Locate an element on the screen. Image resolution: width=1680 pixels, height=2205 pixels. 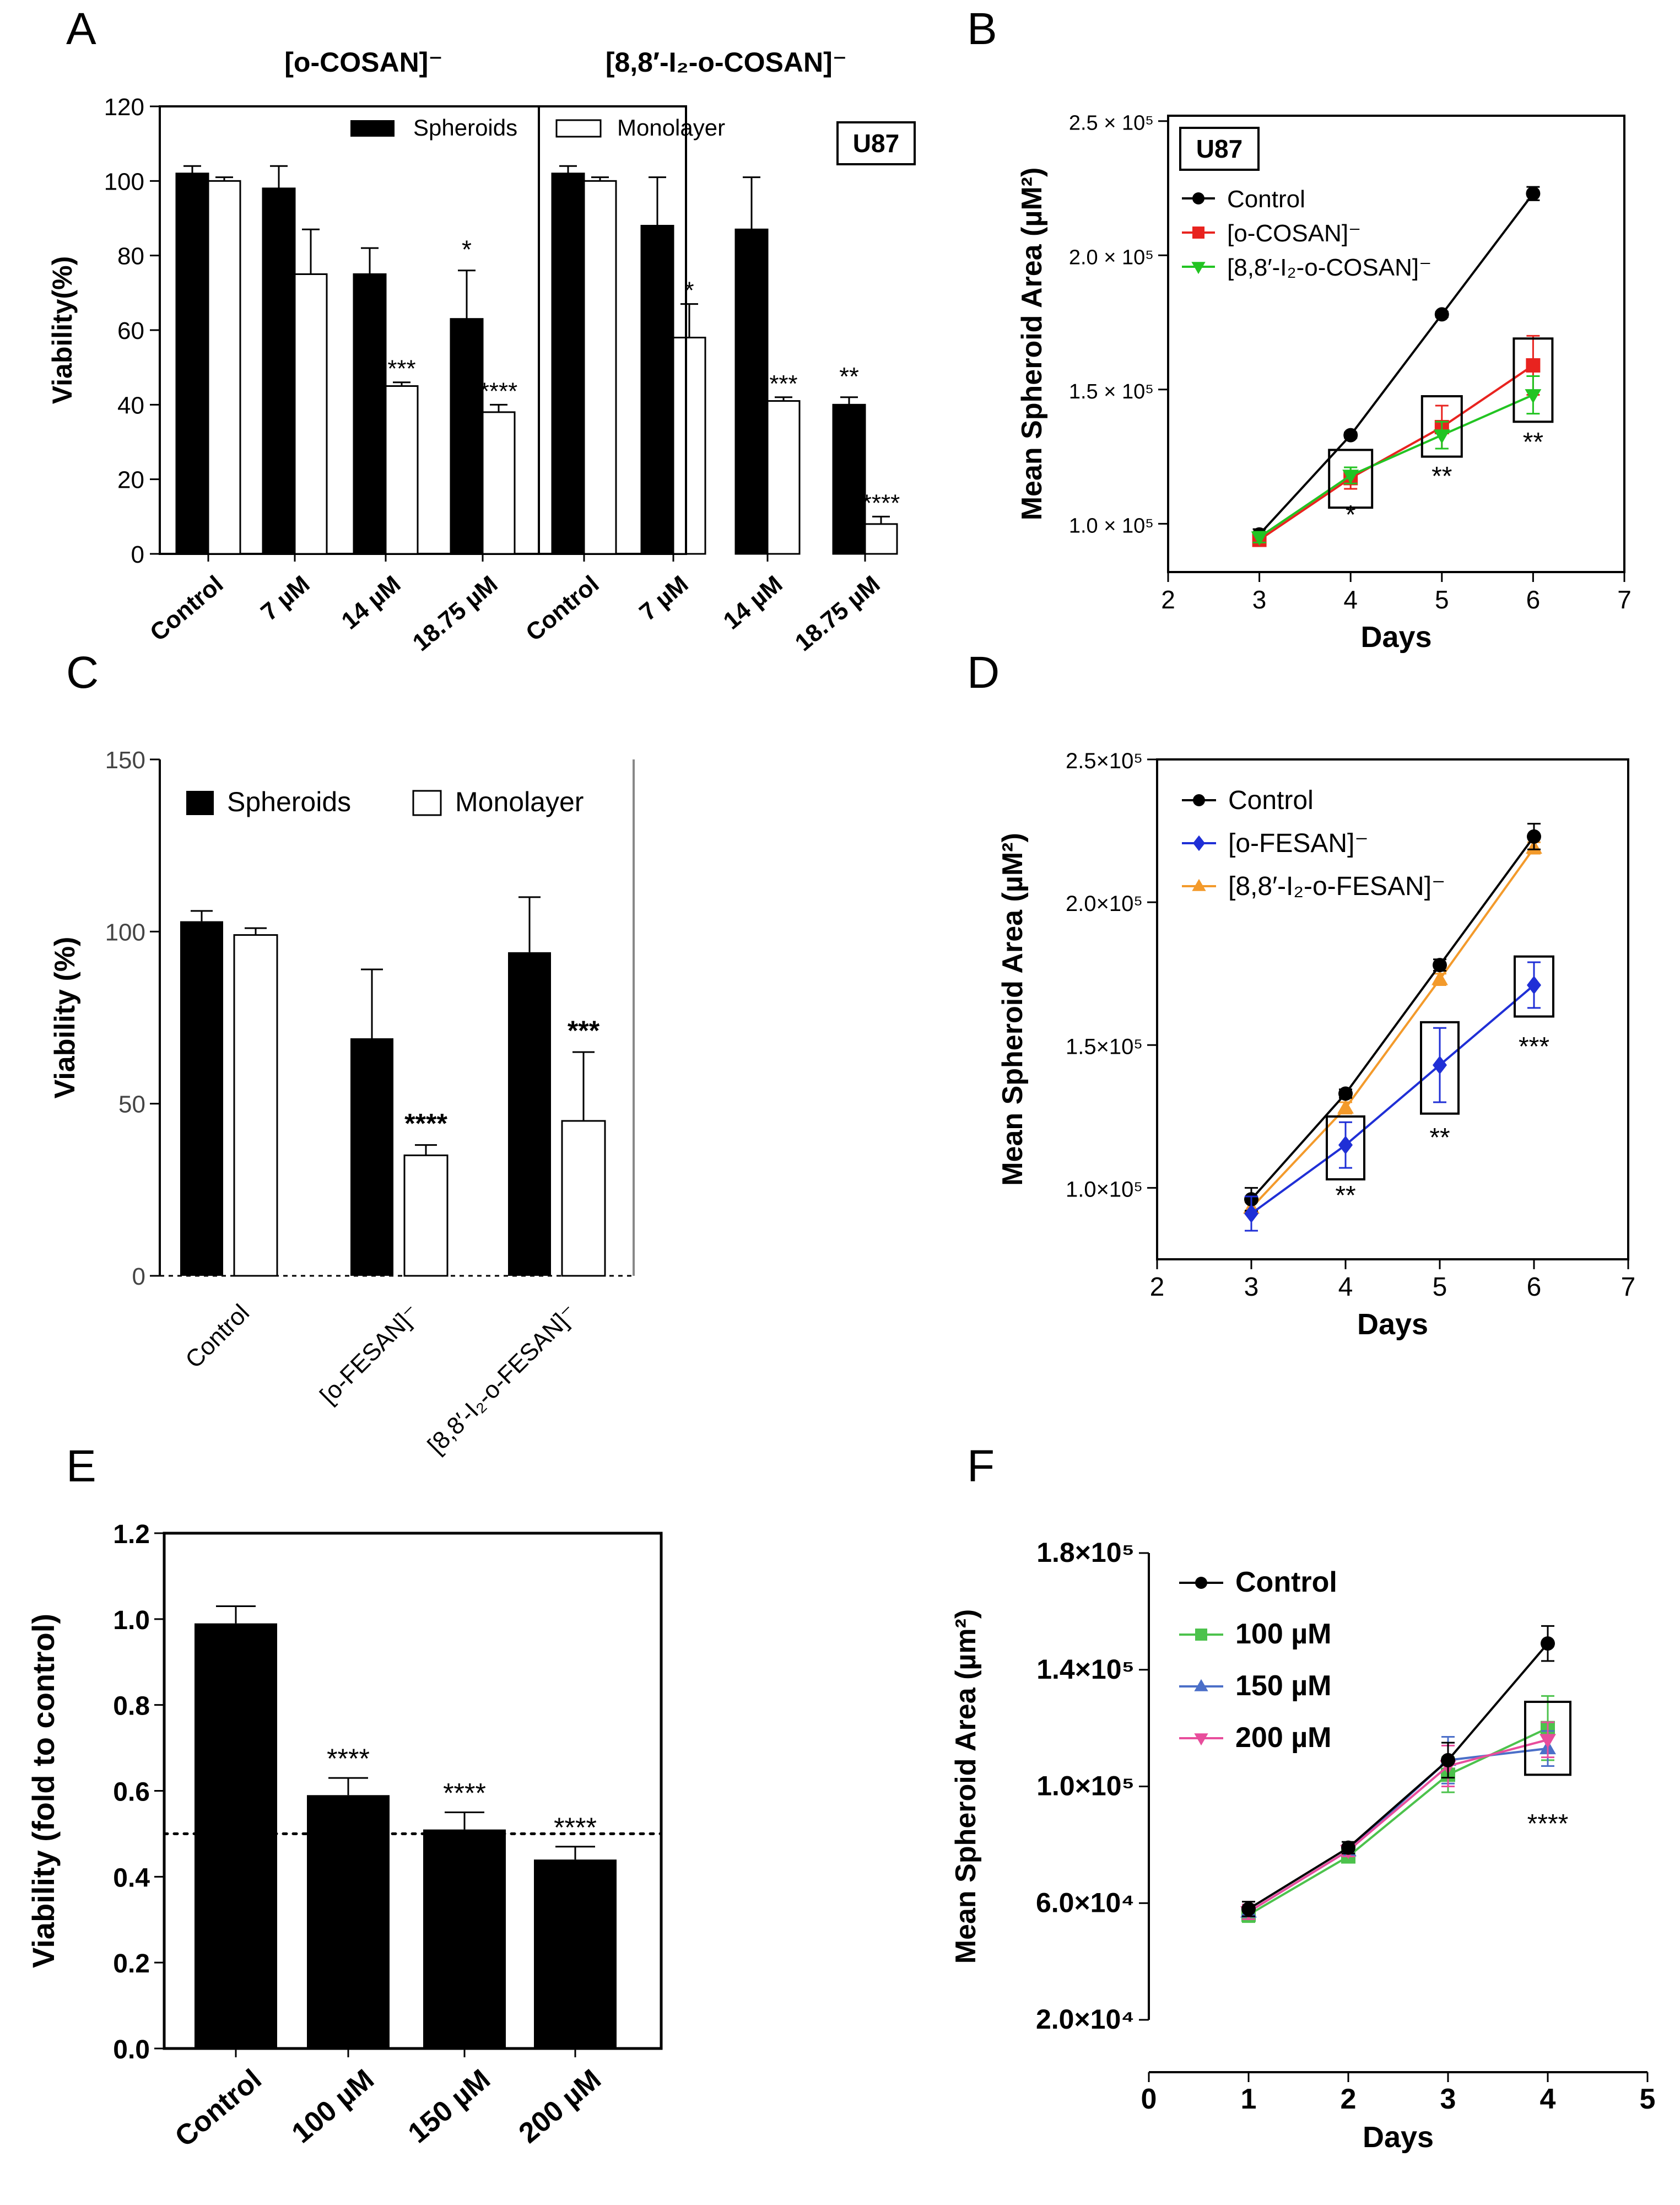
y-axis-label: Viability (%) is located at coordinates (65, 1018).